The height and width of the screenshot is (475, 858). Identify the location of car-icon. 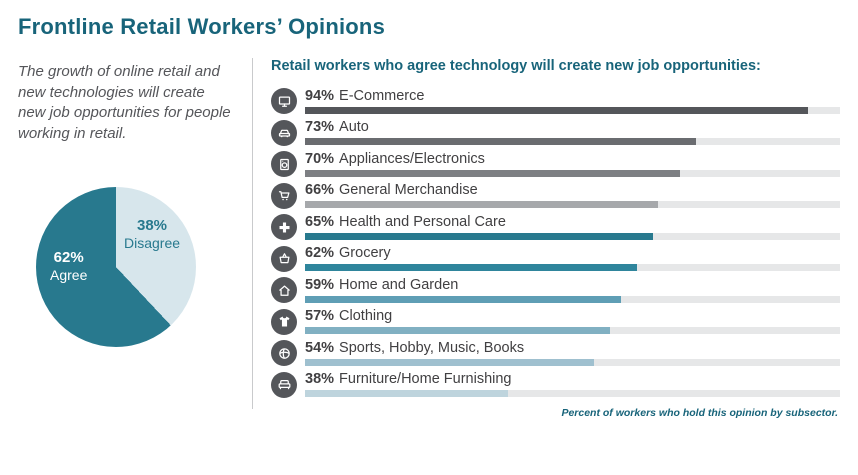
(284, 132).